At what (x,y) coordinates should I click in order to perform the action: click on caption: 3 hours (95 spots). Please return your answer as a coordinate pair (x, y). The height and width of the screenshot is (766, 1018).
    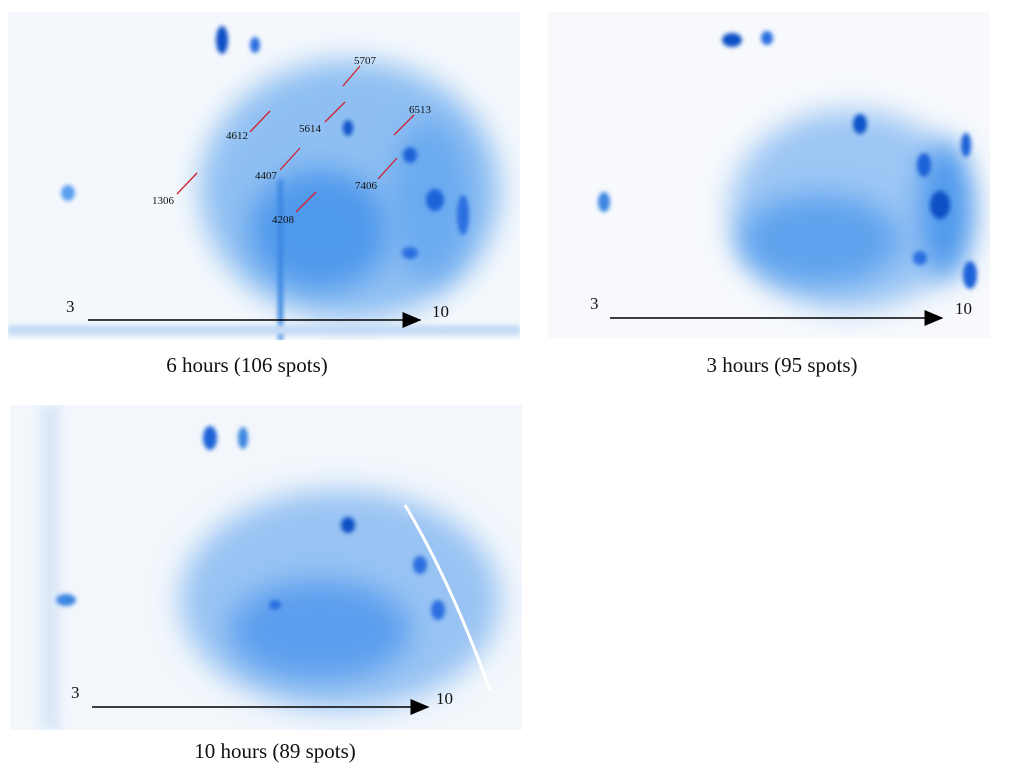
    Looking at the image, I should click on (781, 365).